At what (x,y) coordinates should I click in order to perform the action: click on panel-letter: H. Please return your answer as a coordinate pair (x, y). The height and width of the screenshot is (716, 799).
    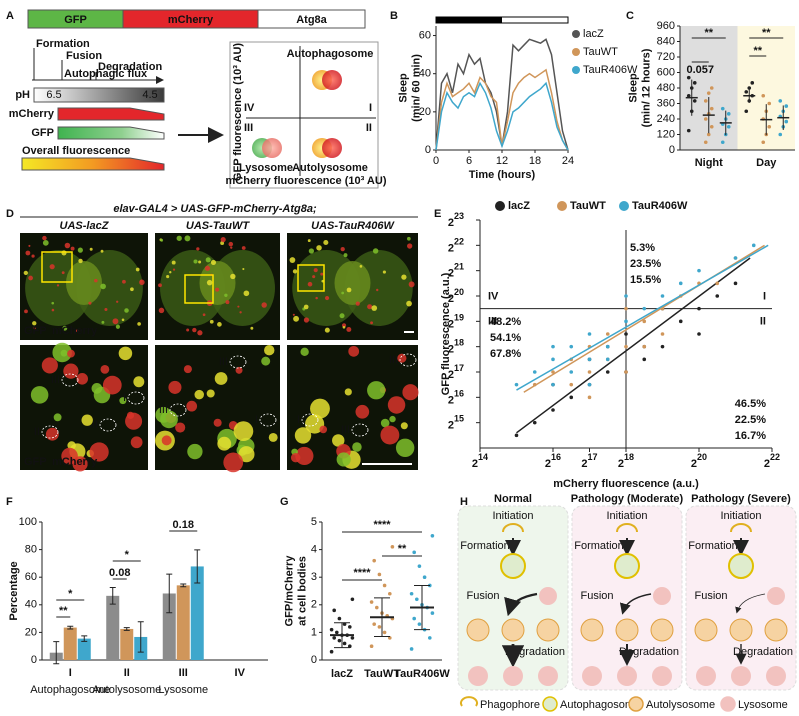
    Looking at the image, I should click on (464, 502).